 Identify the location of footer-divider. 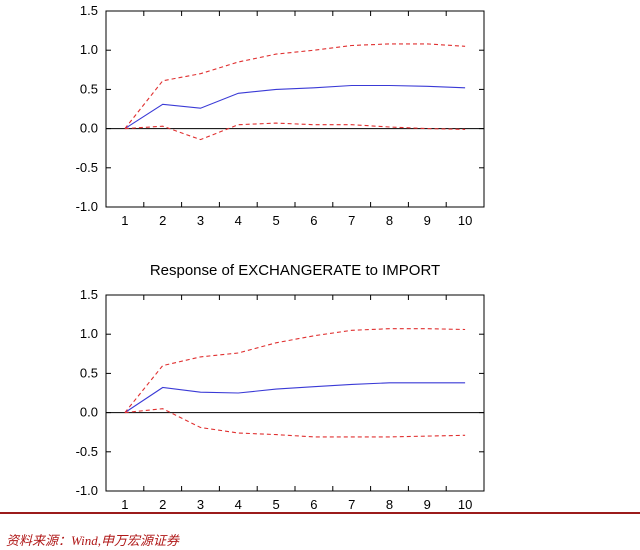
(320, 513).